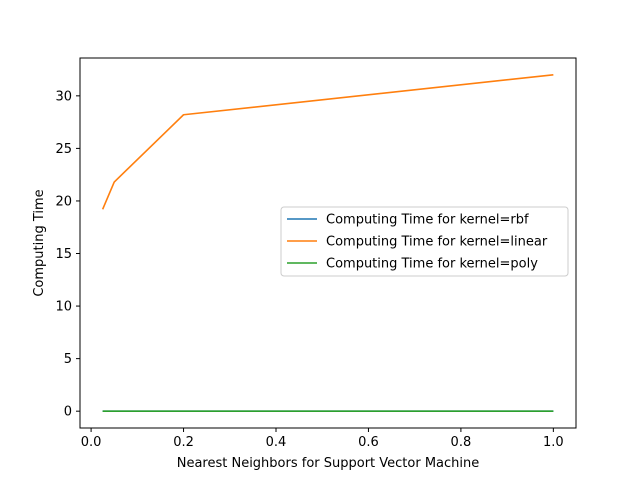 The height and width of the screenshot is (480, 640). Describe the element at coordinates (63, 307) in the screenshot. I see `y-tick-label: 10` at that location.